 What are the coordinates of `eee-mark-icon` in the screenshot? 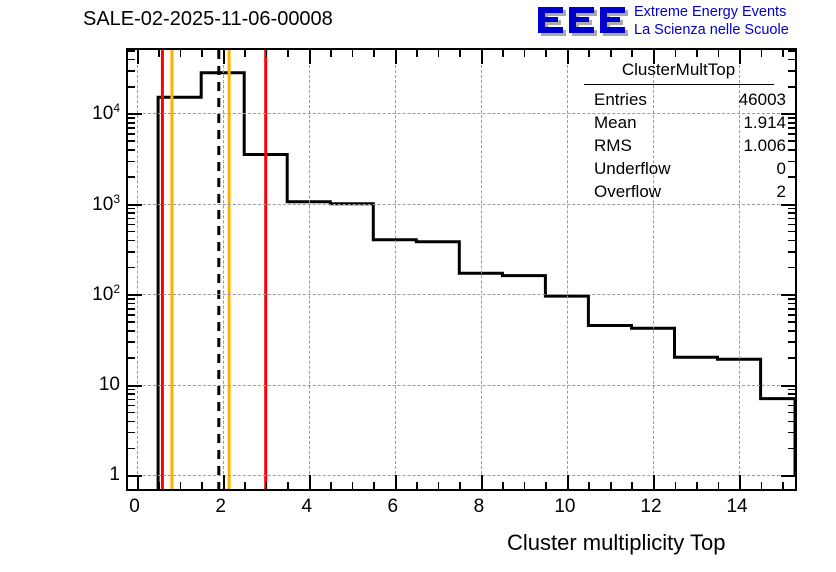 It's located at (583, 21).